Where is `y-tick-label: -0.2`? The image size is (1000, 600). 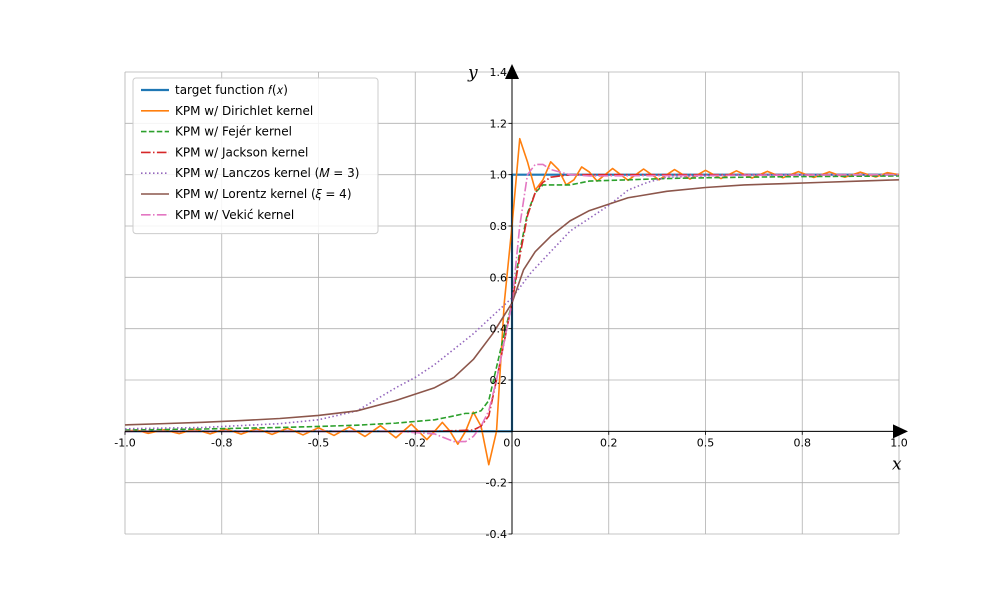
y-tick-label: -0.2 is located at coordinates (496, 483).